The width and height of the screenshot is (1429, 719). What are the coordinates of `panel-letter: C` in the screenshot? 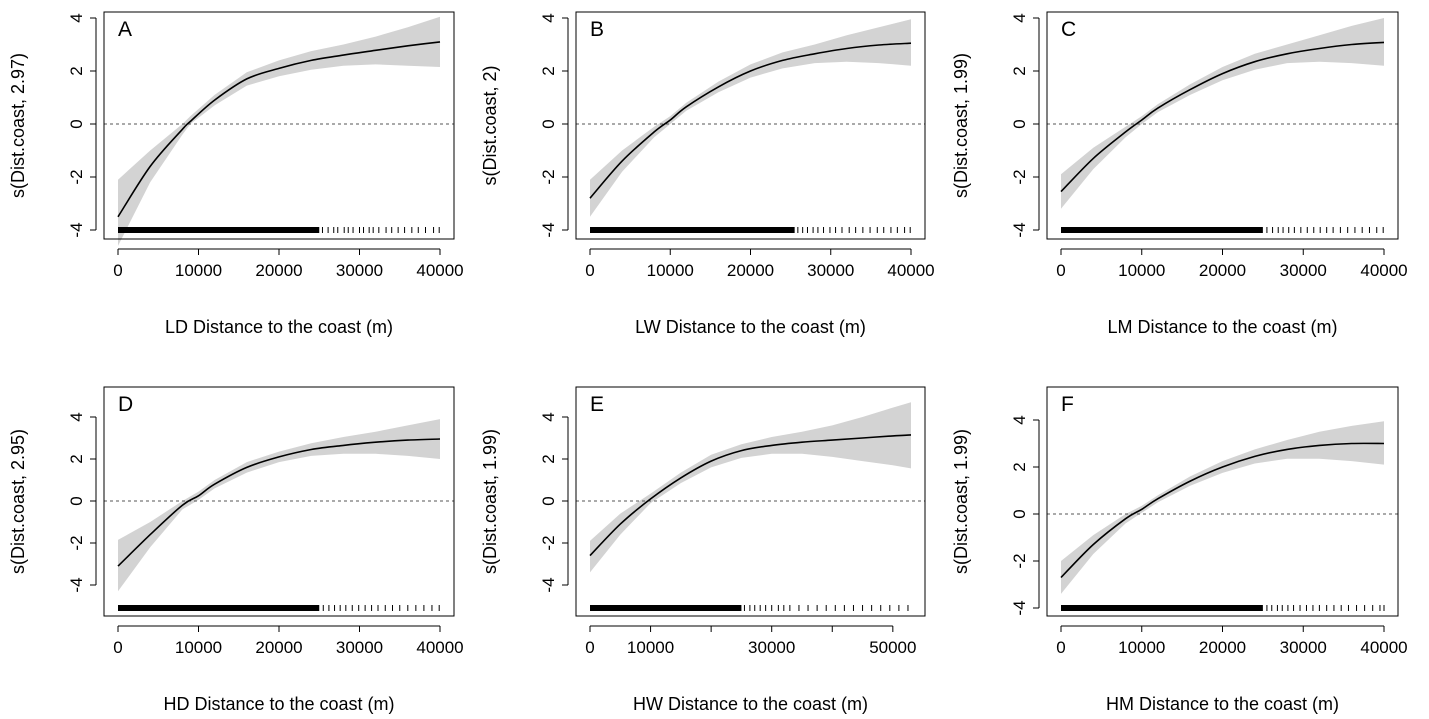 It's located at (1068, 29).